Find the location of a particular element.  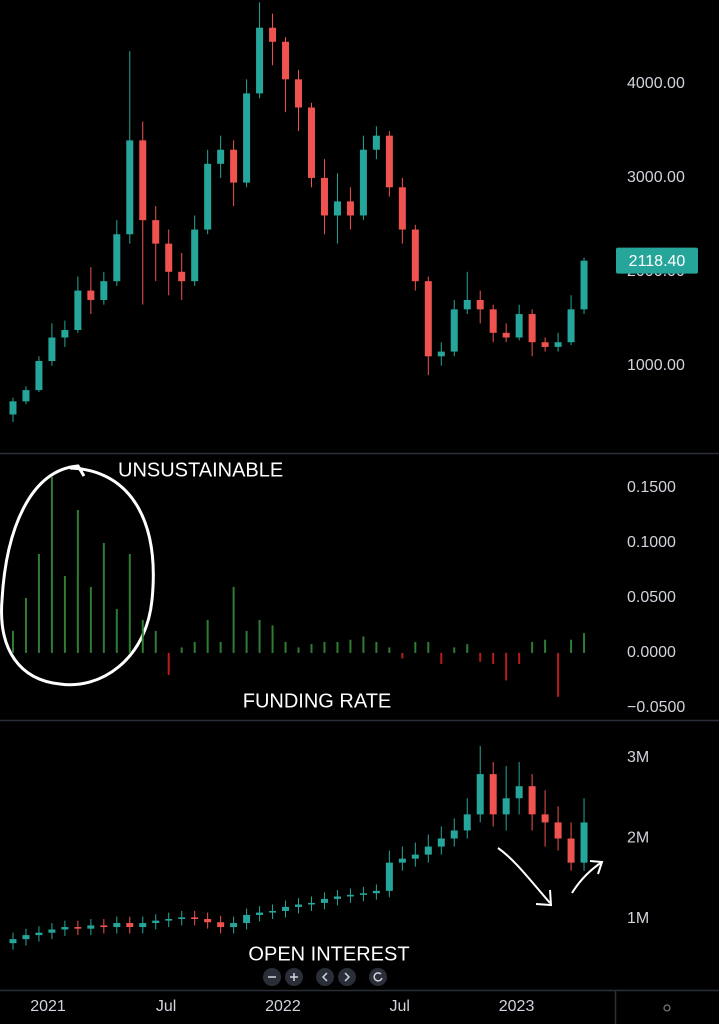

y-tick-label: 4000.00 is located at coordinates (656, 83).